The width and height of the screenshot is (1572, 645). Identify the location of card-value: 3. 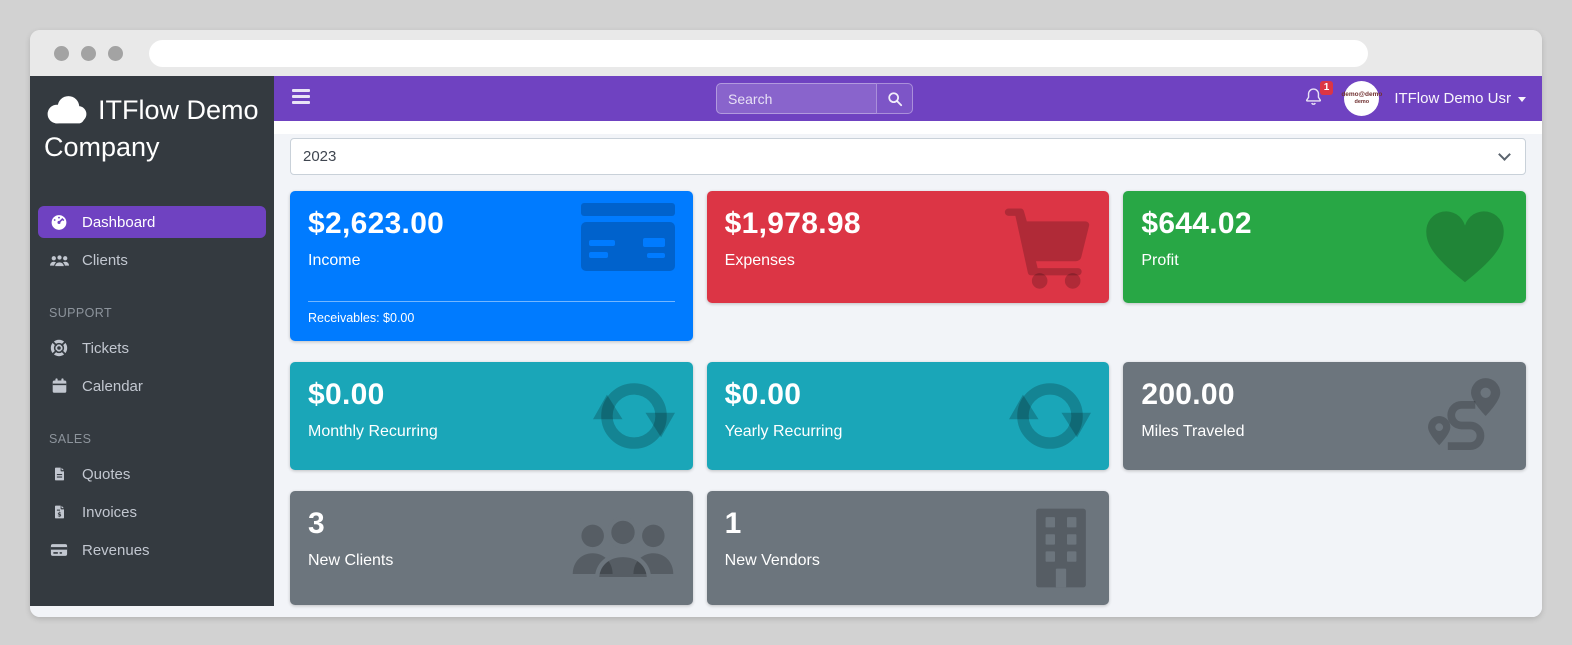
(316, 523).